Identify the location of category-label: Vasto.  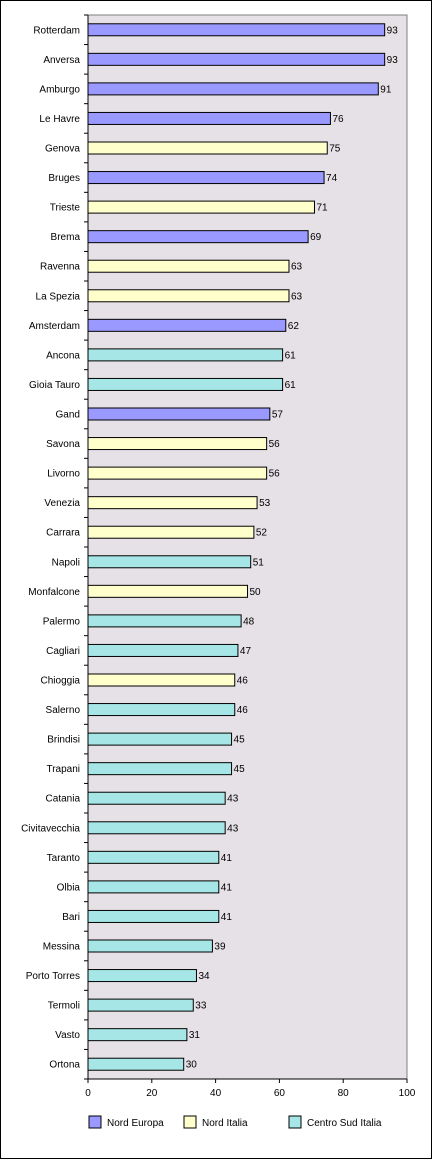
(67, 1035).